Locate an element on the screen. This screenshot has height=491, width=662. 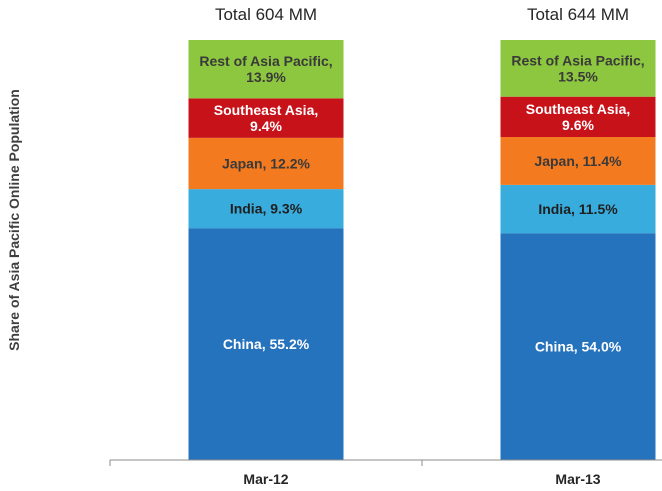
y-axis-label: Share of Asia Pacific Online Population is located at coordinates (14, 220).